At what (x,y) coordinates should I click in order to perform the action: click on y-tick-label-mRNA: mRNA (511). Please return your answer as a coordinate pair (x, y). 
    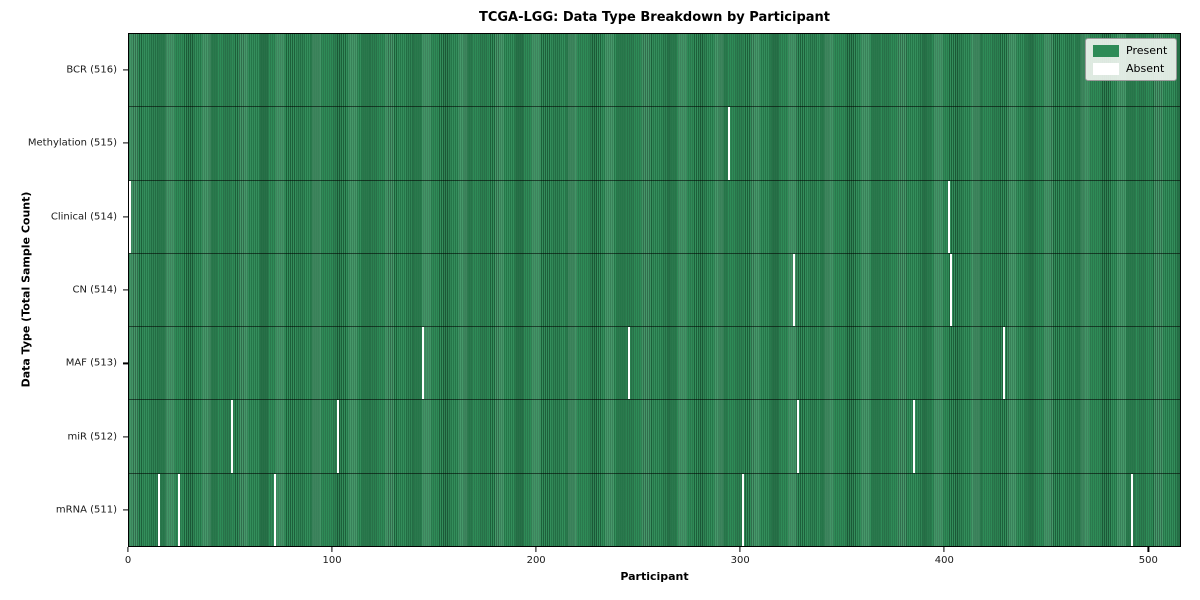
    Looking at the image, I should click on (86, 510).